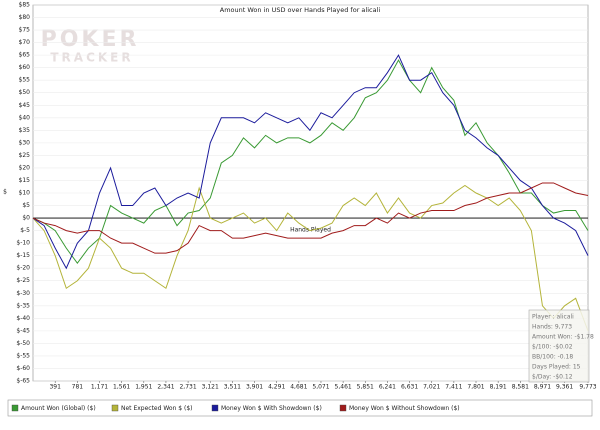  I want to click on watermark: TRACKER, so click(91, 58).